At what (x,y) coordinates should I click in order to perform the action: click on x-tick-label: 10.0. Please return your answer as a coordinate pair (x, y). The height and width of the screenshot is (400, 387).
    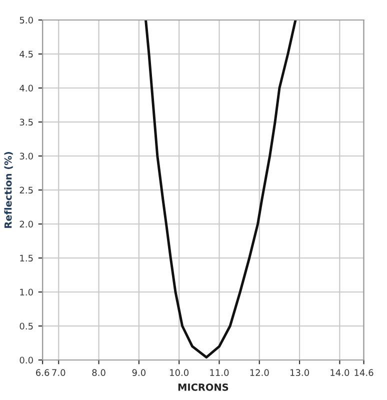
    Looking at the image, I should click on (179, 372).